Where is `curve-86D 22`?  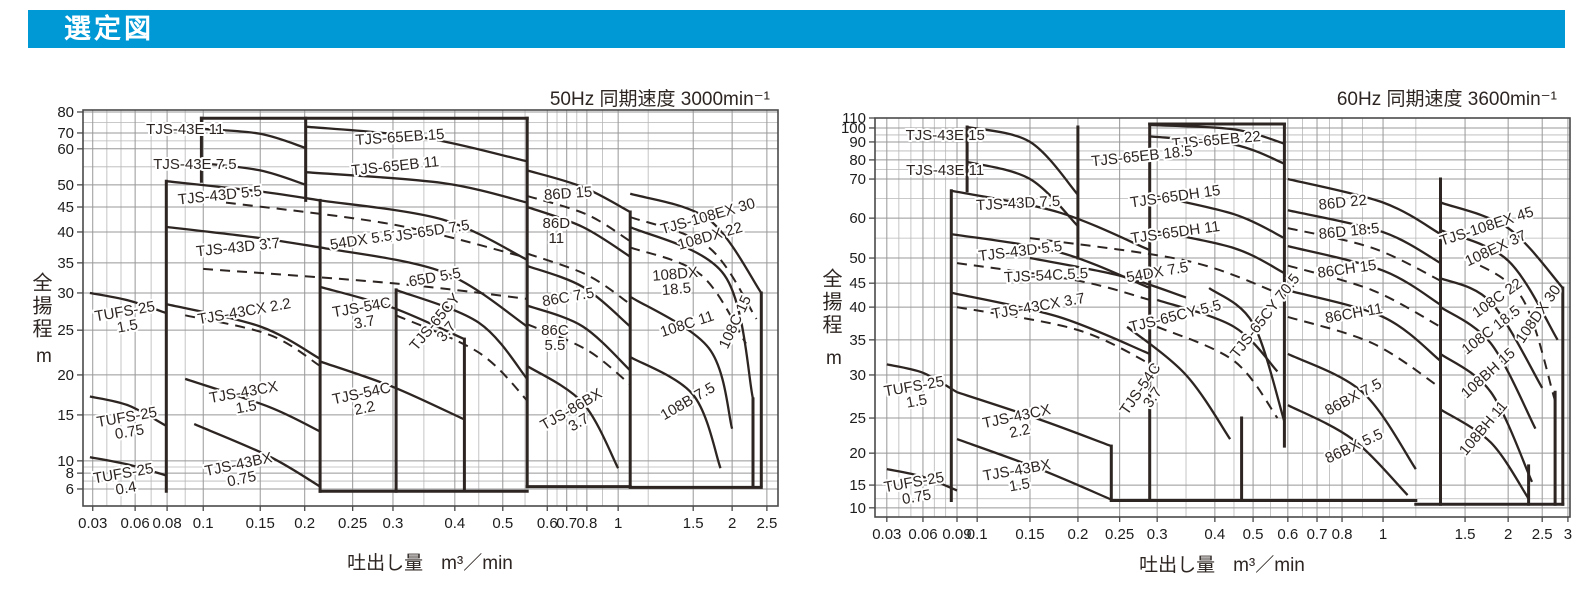
curve-86D 22 is located at coordinates (1364, 206).